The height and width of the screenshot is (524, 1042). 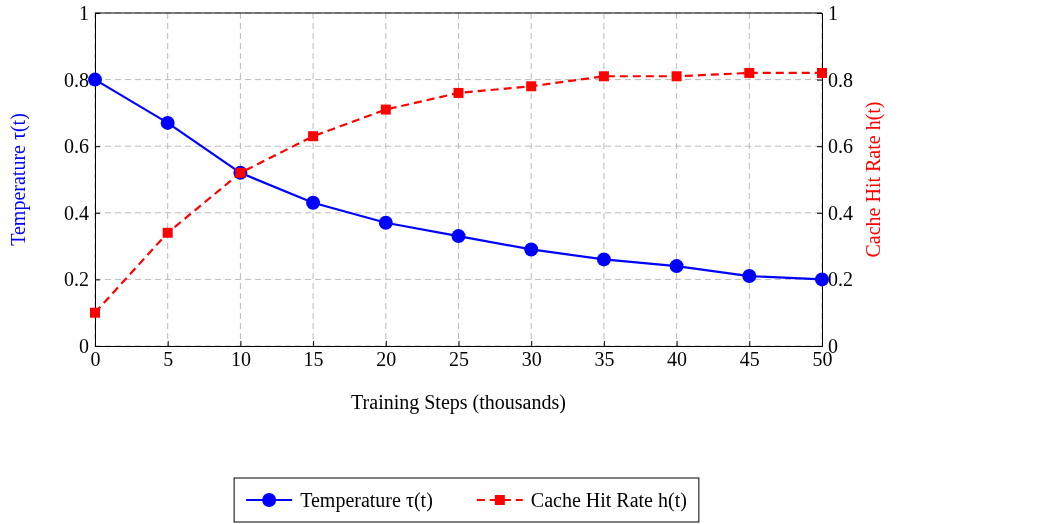 I want to click on legend-label: Temperature τ(t), so click(x=366, y=500).